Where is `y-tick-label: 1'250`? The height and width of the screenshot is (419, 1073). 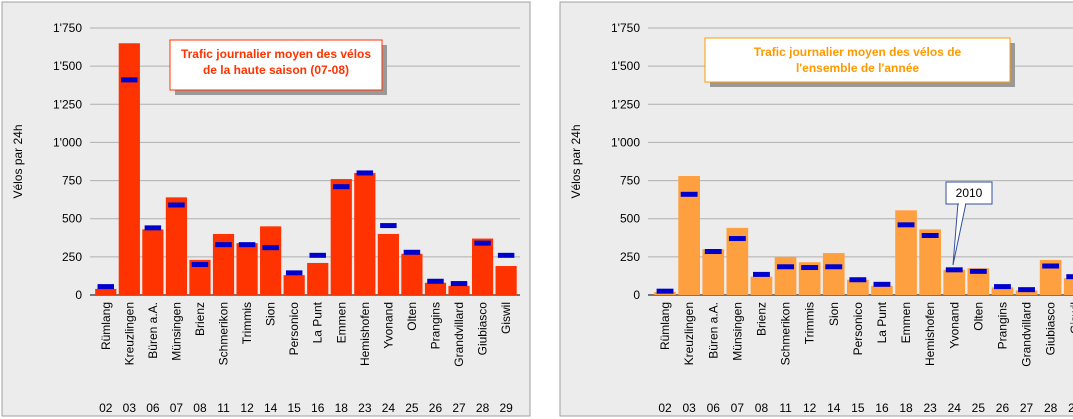
y-tick-label: 1'250 is located at coordinates (625, 104).